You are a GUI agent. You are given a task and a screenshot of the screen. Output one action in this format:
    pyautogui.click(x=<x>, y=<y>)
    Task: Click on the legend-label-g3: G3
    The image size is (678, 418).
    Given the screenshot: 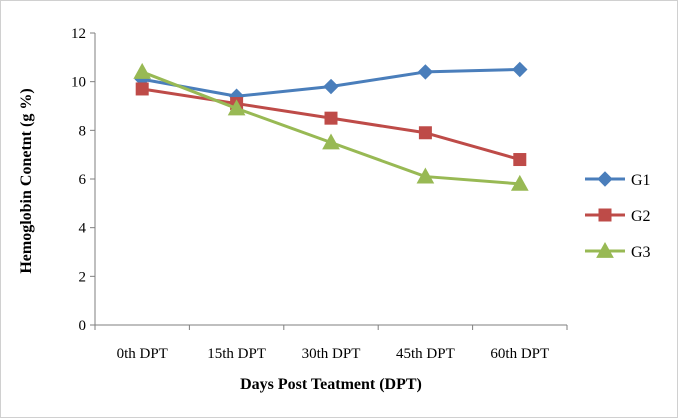 What is the action you would take?
    pyautogui.click(x=641, y=252)
    